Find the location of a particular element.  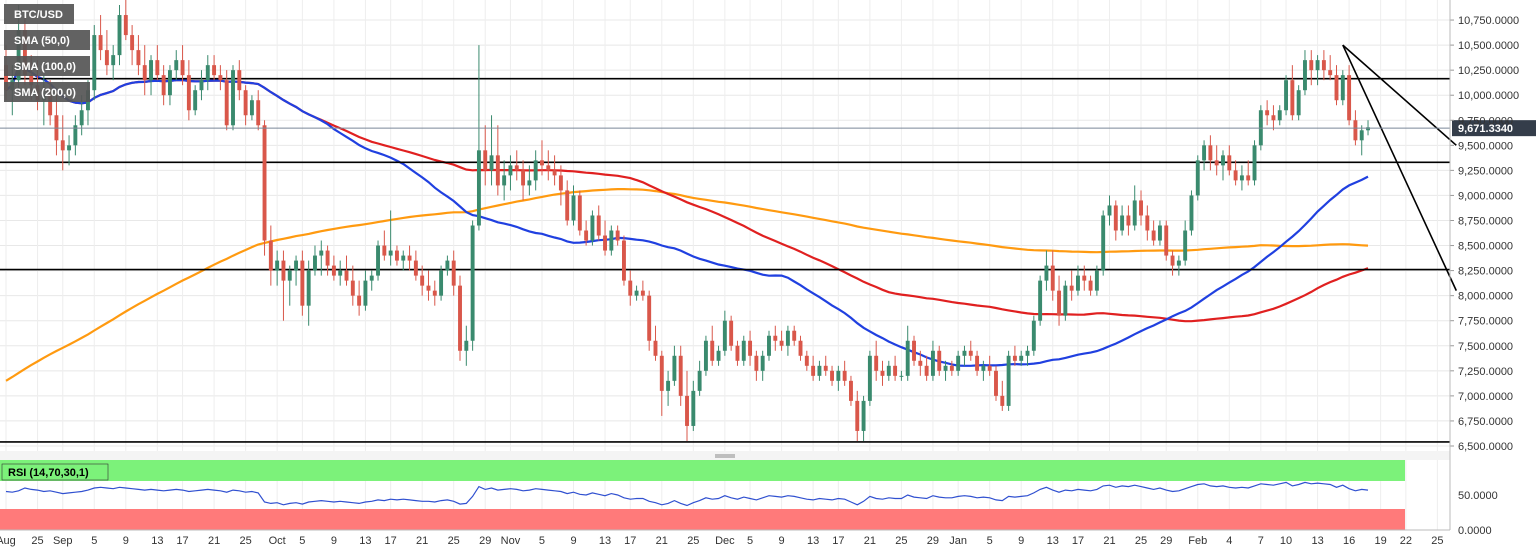

x-tick-label: 7 is located at coordinates (1261, 541).